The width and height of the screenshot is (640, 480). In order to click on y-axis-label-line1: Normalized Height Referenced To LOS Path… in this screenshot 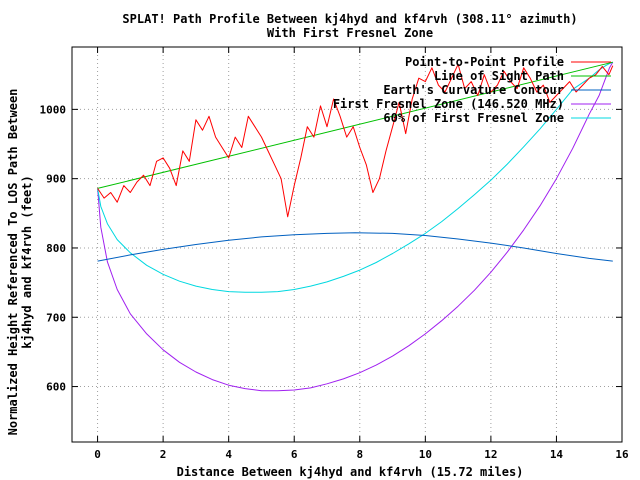, I will do `click(13, 262)`.